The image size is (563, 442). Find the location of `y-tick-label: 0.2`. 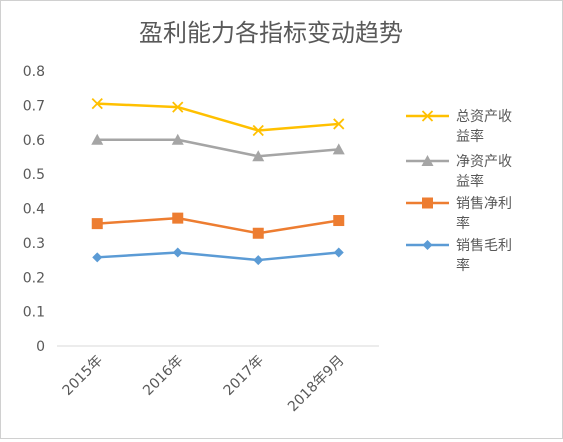

y-tick-label: 0.2 is located at coordinates (34, 278).